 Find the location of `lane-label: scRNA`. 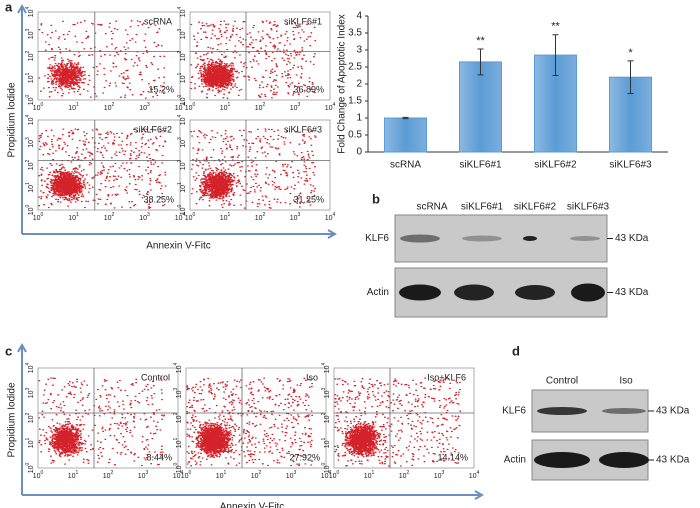

lane-label: scRNA is located at coordinates (431, 207).